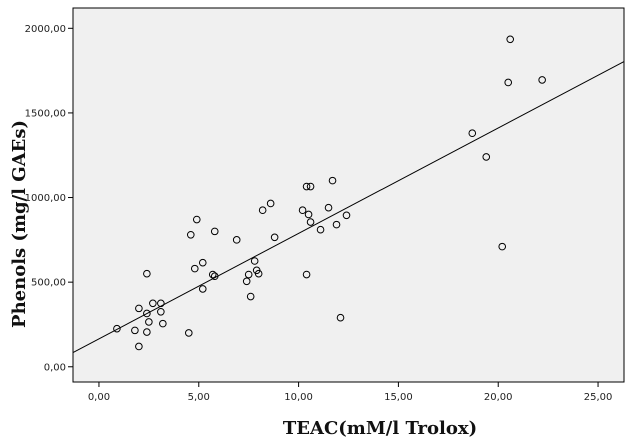 The height and width of the screenshot is (448, 640). I want to click on y-tick-label: 1000,00, so click(45, 198).